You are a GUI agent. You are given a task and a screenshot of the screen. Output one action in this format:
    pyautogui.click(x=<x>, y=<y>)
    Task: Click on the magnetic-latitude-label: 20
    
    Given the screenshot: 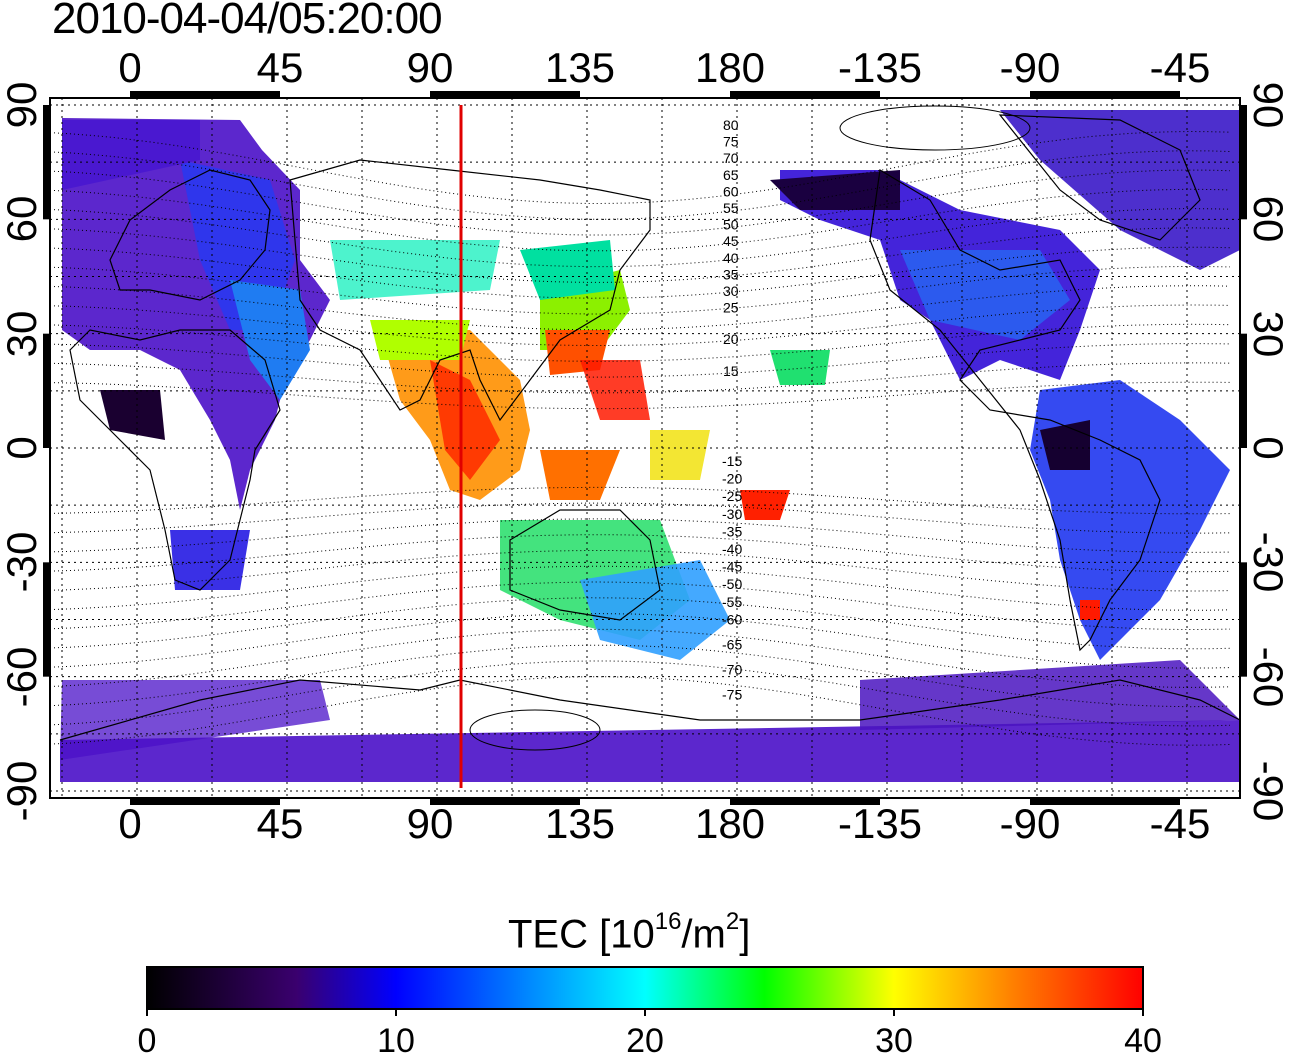 What is the action you would take?
    pyautogui.click(x=731, y=339)
    